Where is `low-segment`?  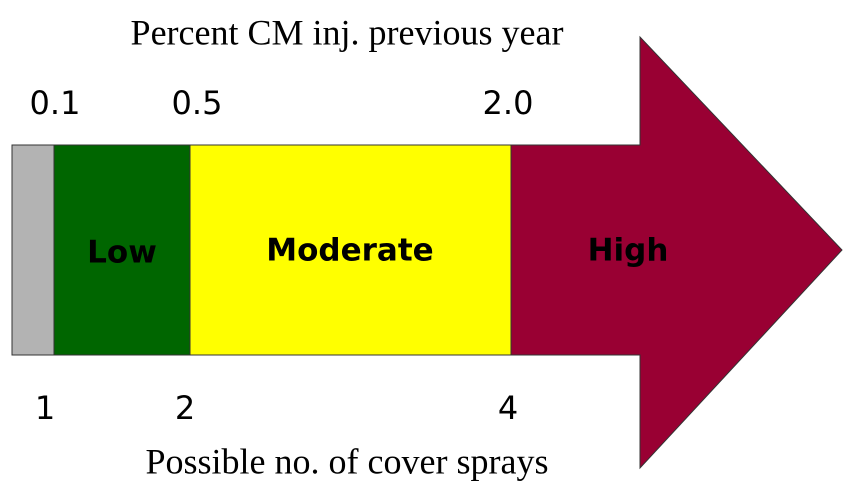 low-segment is located at coordinates (122, 250).